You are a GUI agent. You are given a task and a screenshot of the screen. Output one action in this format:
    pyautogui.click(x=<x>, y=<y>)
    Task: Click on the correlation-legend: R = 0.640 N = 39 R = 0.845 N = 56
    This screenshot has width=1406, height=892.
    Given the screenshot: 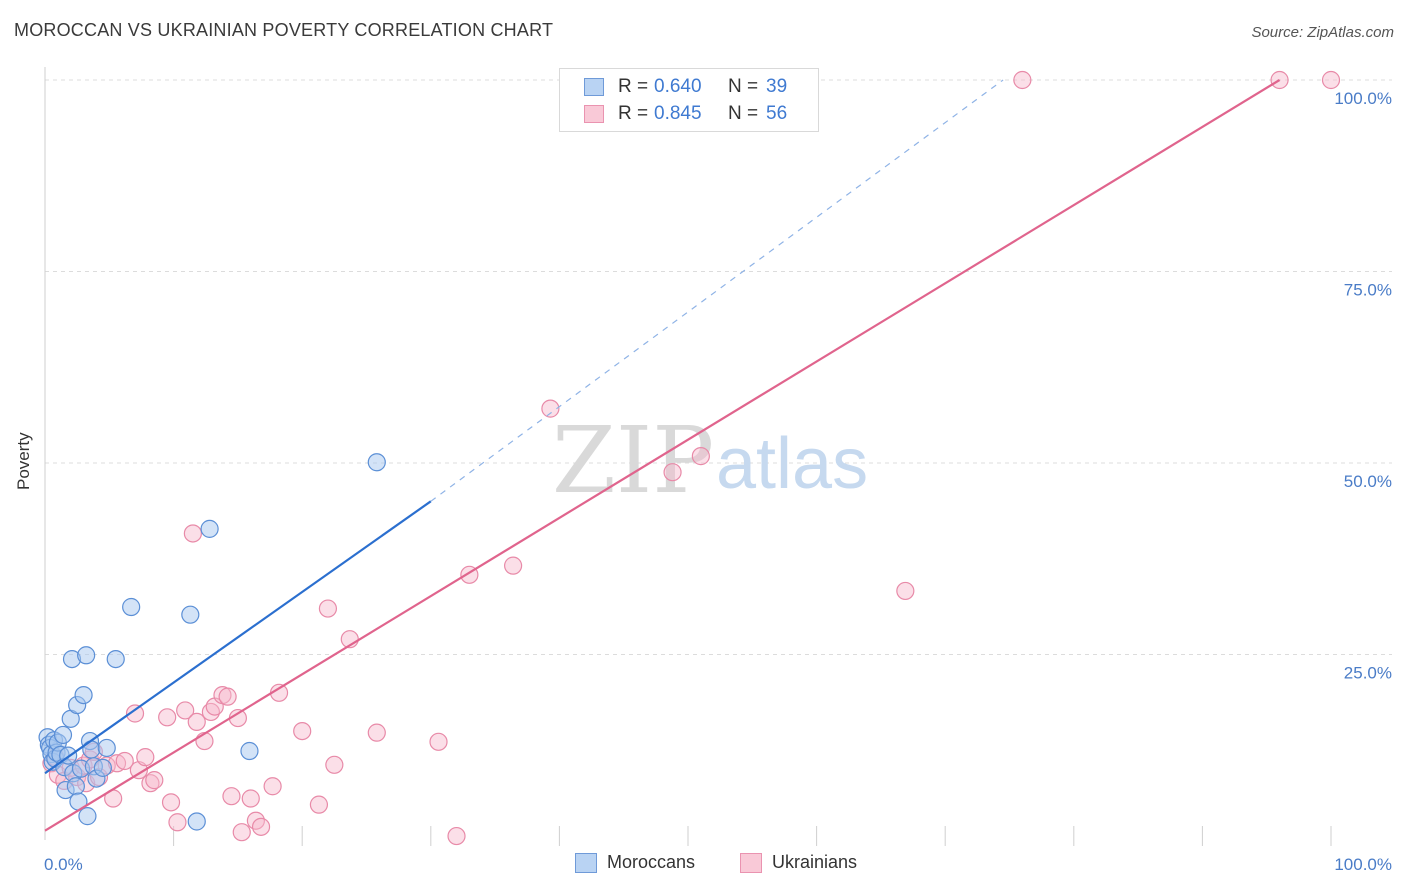 What is the action you would take?
    pyautogui.click(x=689, y=100)
    